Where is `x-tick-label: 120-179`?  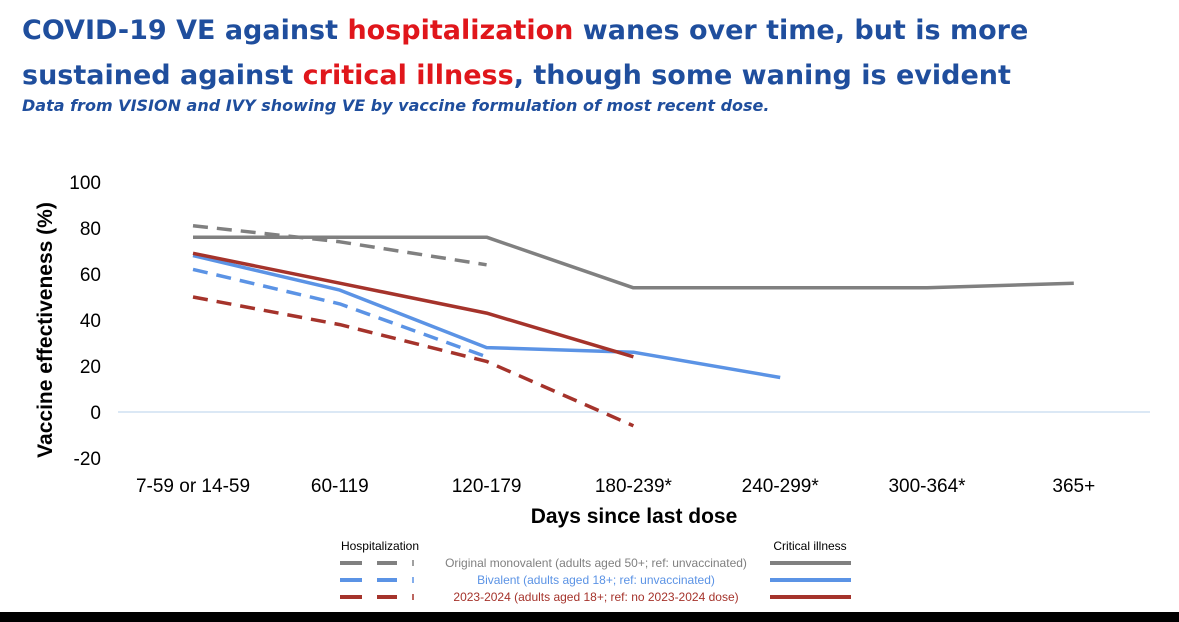
x-tick-label: 120-179 is located at coordinates (487, 486).